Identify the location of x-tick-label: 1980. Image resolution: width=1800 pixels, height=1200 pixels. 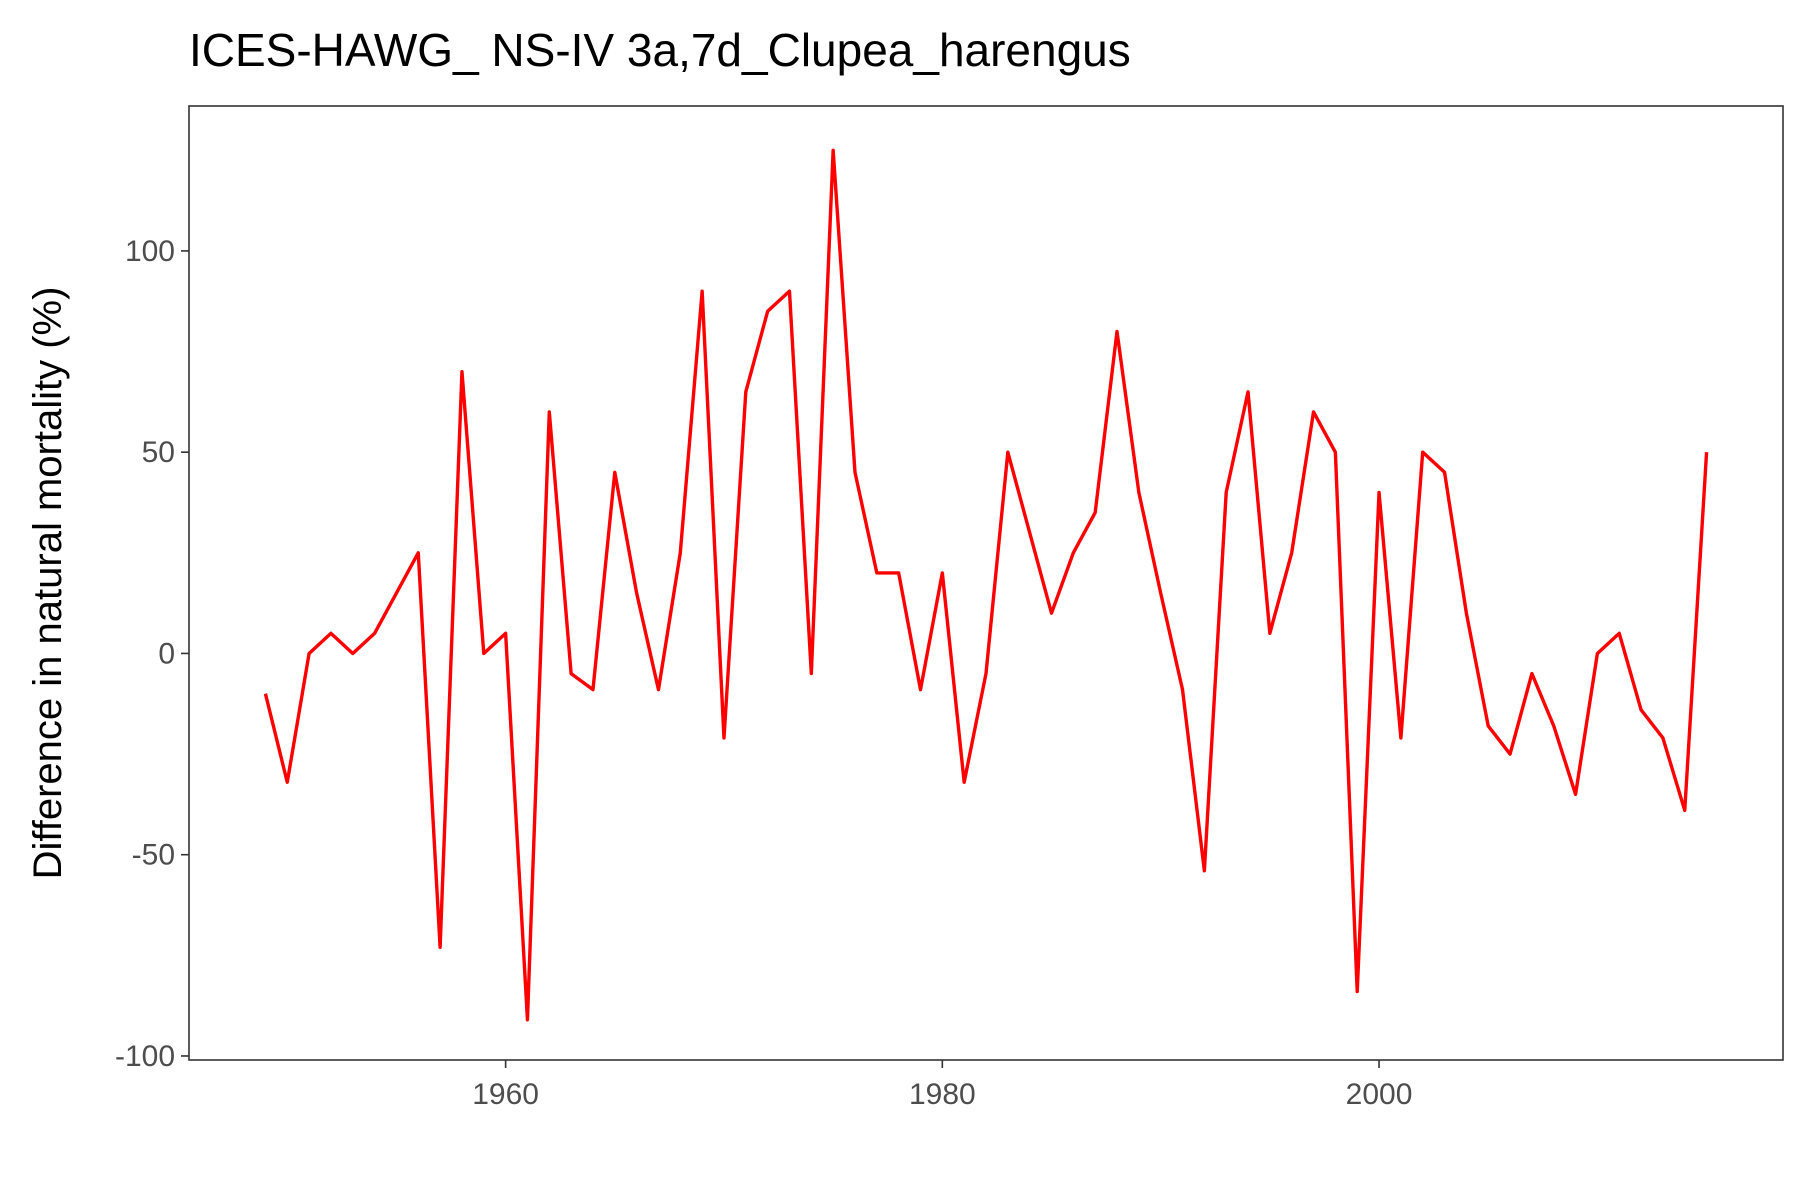
(942, 1094).